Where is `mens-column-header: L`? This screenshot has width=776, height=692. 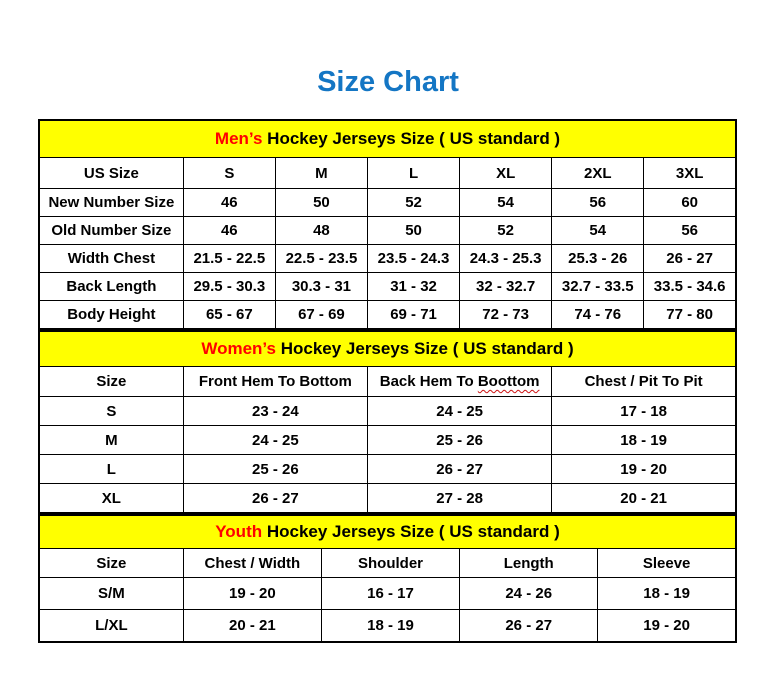 mens-column-header: L is located at coordinates (413, 173).